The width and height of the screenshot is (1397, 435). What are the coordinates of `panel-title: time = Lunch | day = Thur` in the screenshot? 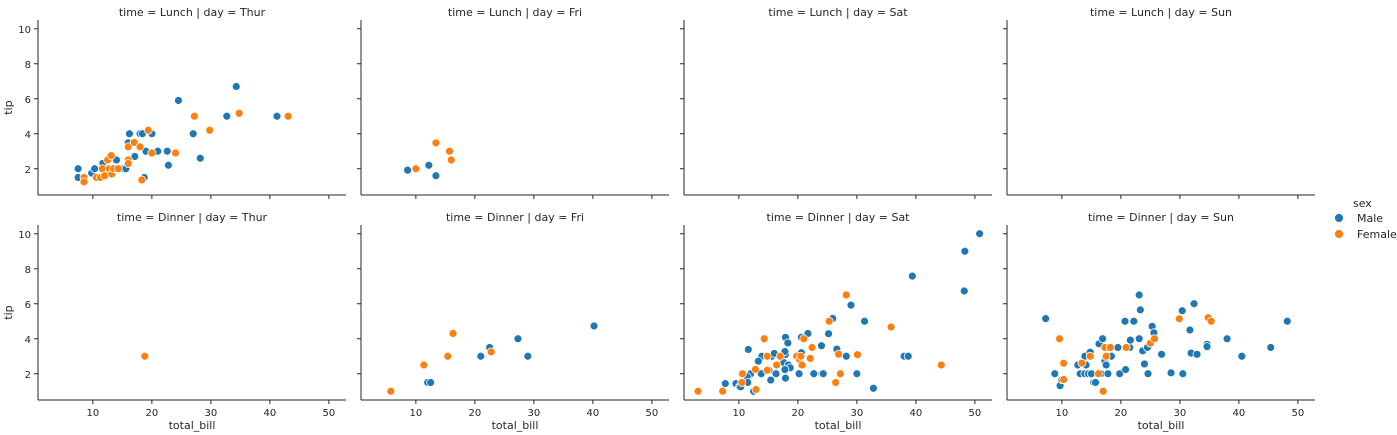 It's located at (192, 12).